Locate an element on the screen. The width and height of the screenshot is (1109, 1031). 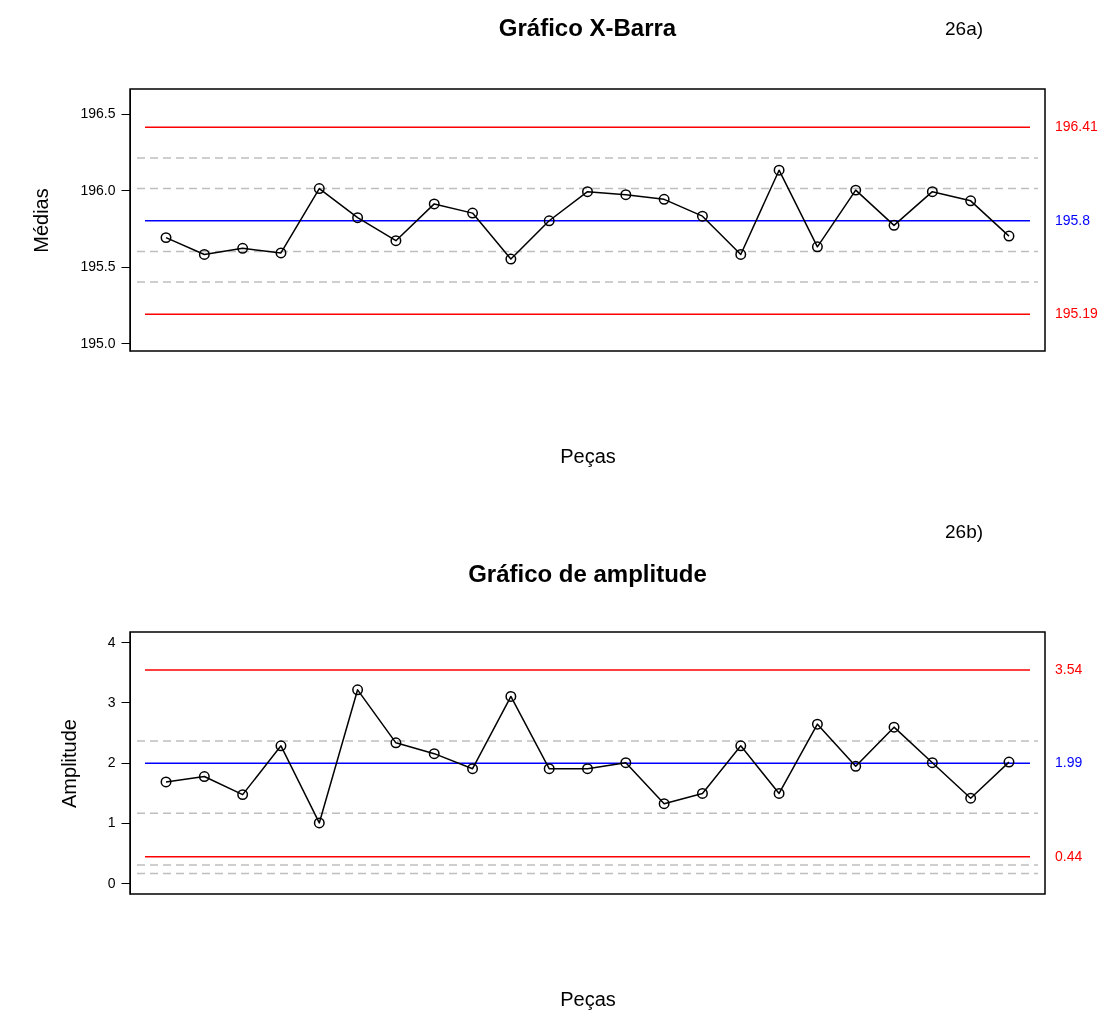
ref-line-label: 195.19 is located at coordinates (1077, 313).